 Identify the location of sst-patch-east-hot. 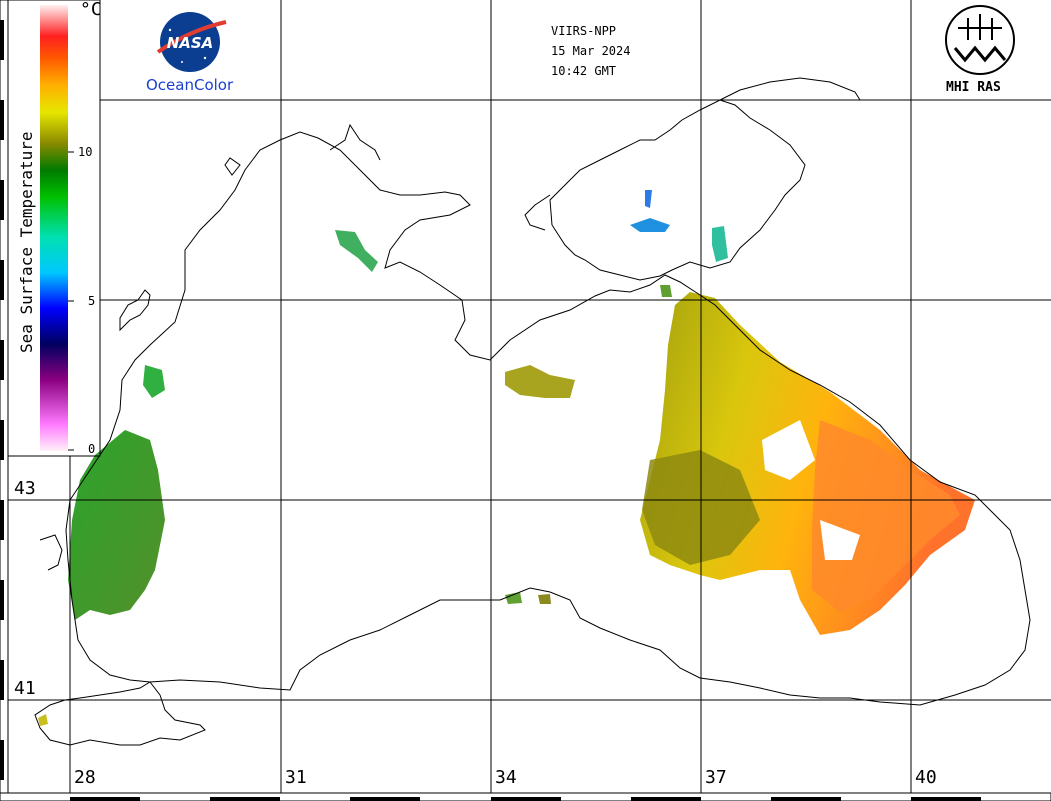
(886, 516).